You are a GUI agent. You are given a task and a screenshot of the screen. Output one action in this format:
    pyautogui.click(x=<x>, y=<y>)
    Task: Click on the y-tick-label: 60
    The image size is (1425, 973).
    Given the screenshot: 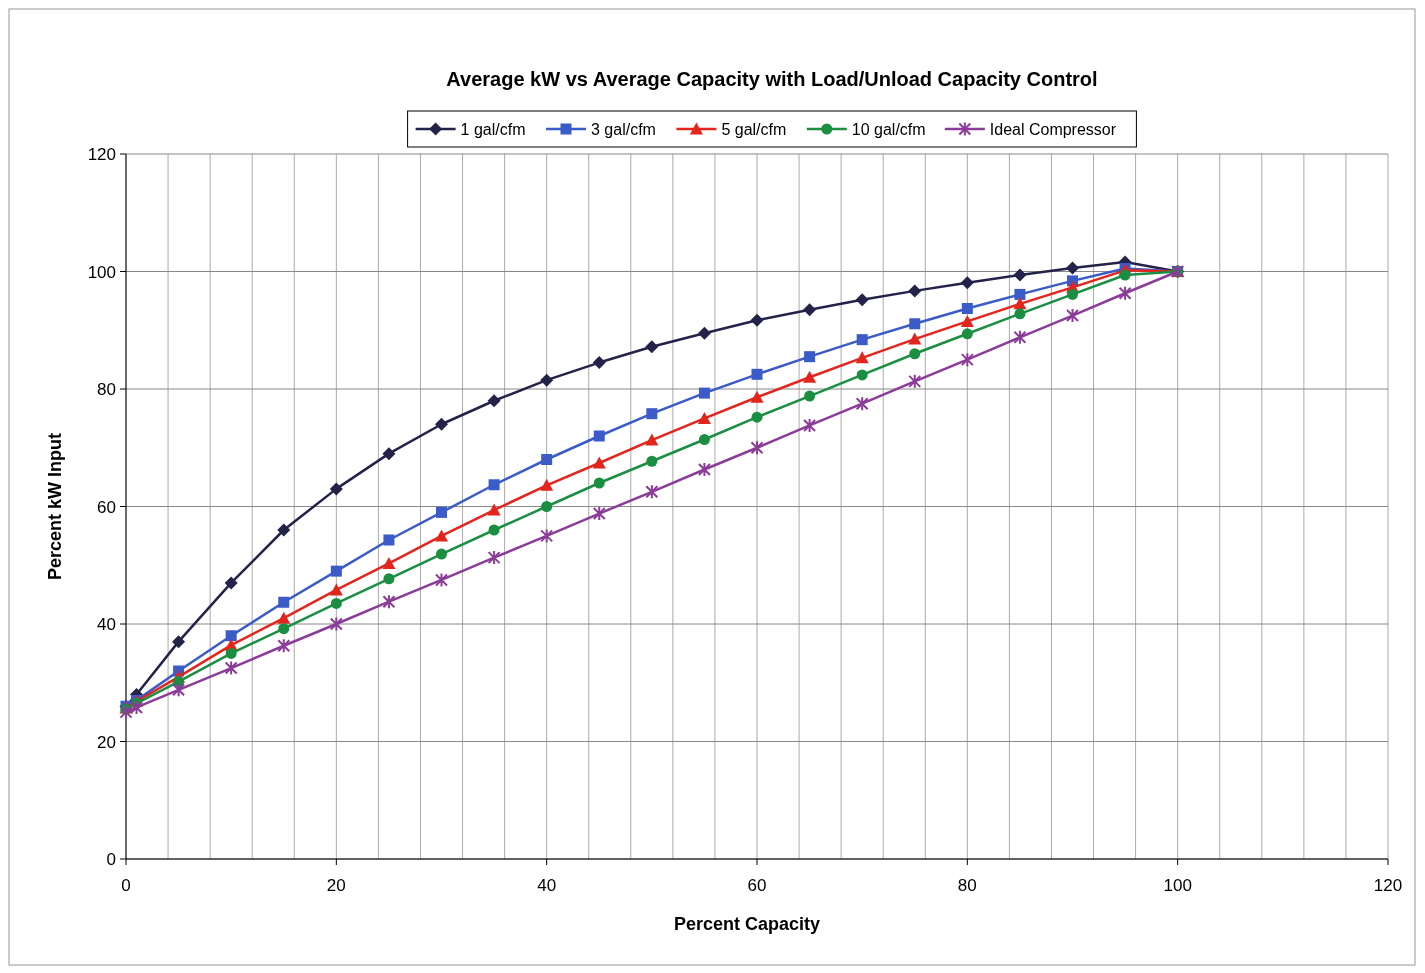 What is the action you would take?
    pyautogui.click(x=106, y=507)
    